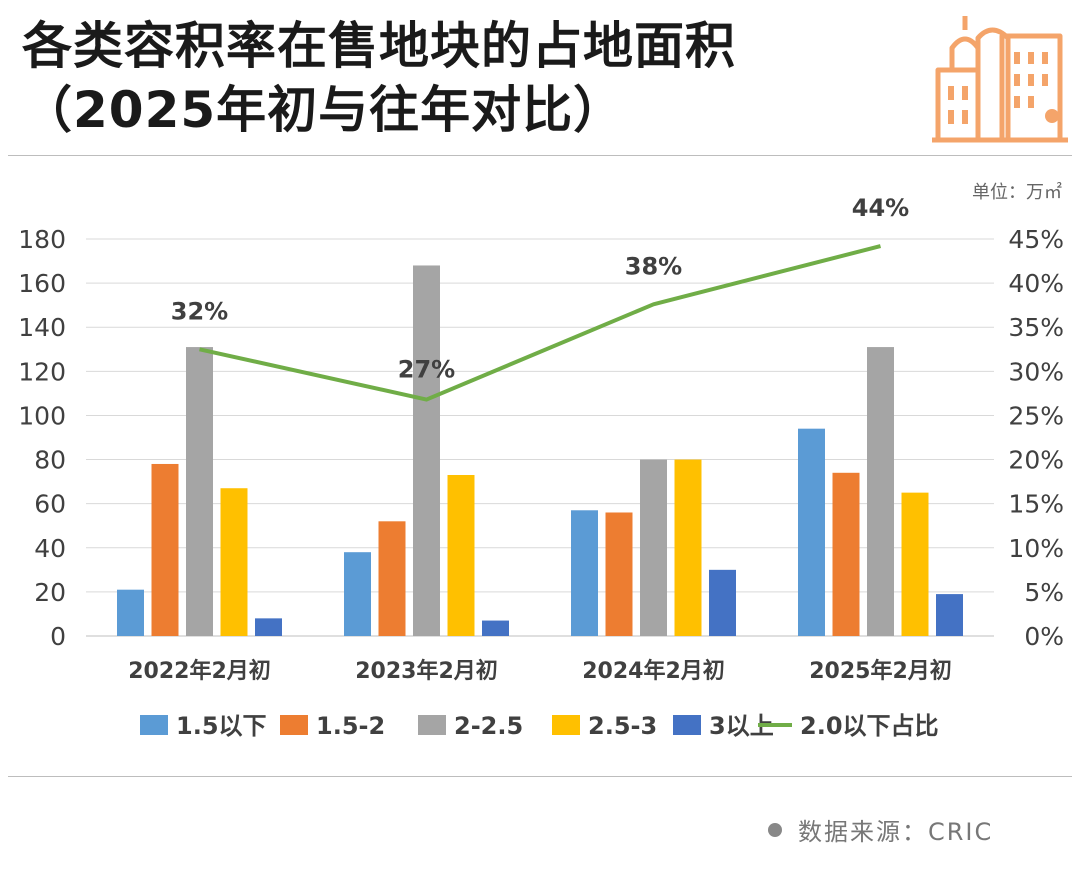 This screenshot has height=890, width=1080. I want to click on y2-tick-label: 30%, so click(1036, 371).